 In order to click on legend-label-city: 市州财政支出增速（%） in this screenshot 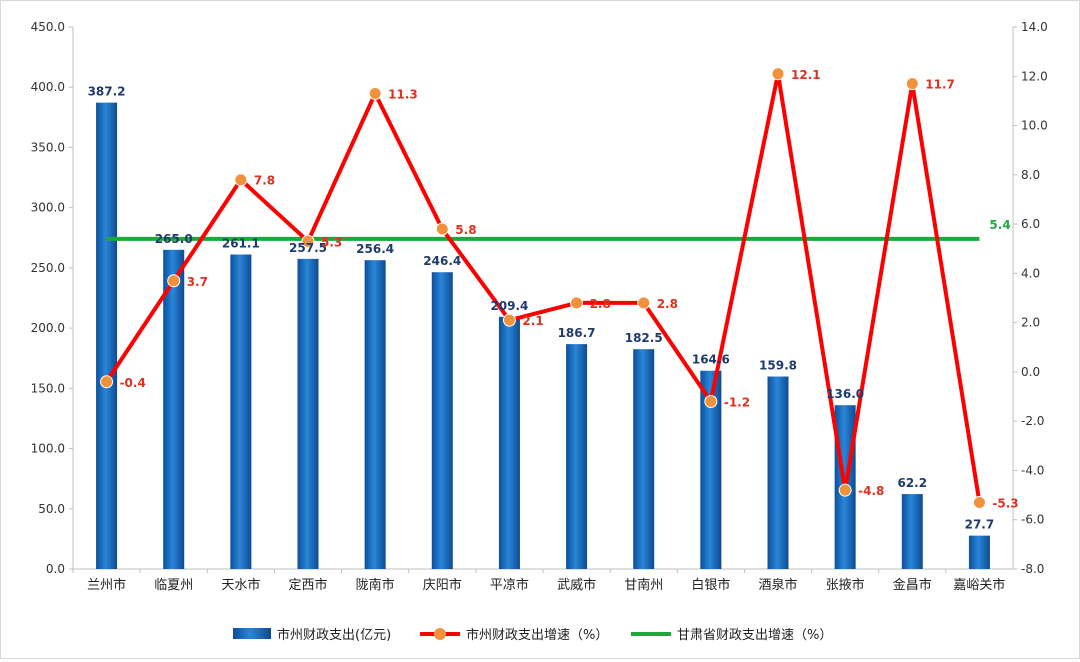, I will do `click(537, 635)`.